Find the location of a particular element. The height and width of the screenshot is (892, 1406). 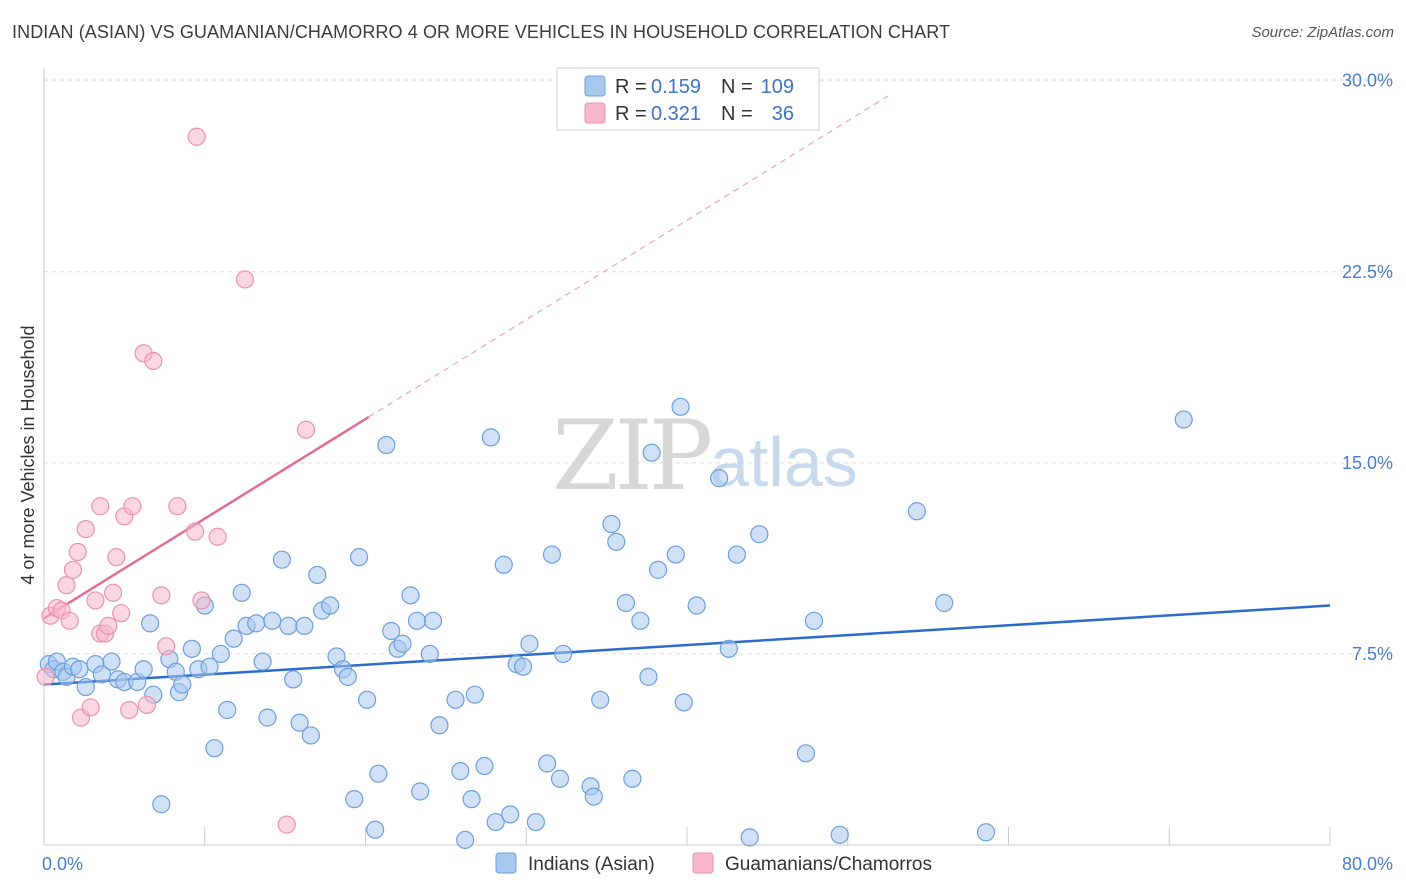

legend-n-label-2: N = is located at coordinates (737, 114).